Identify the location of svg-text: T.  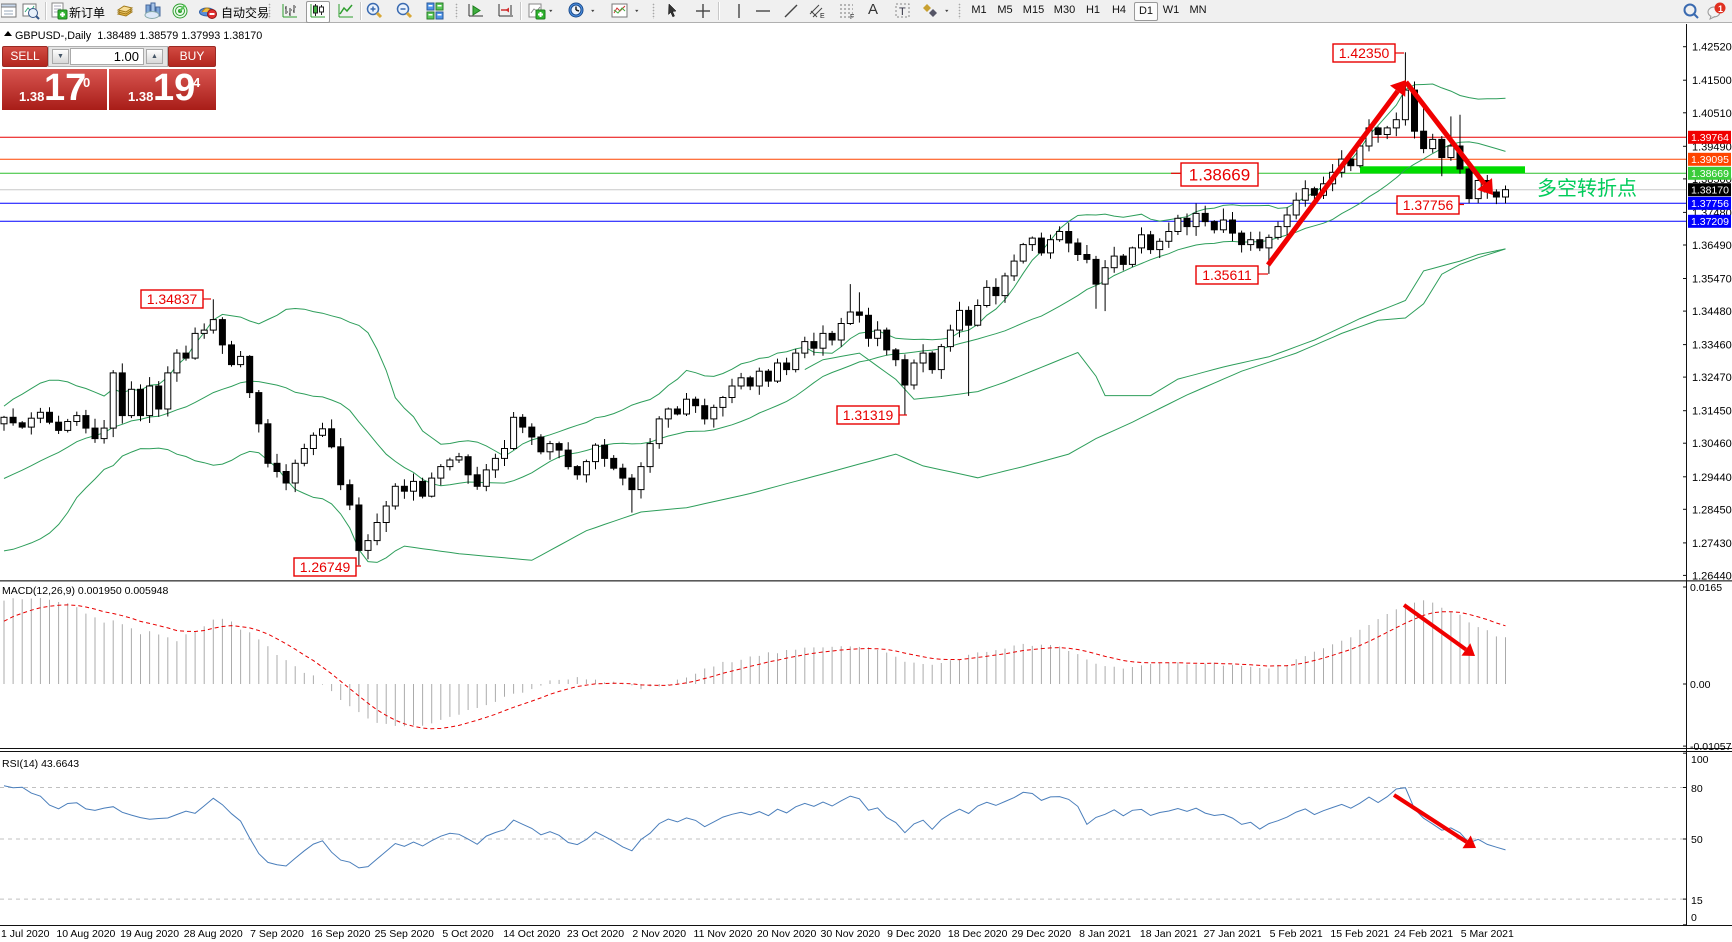
(902, 12).